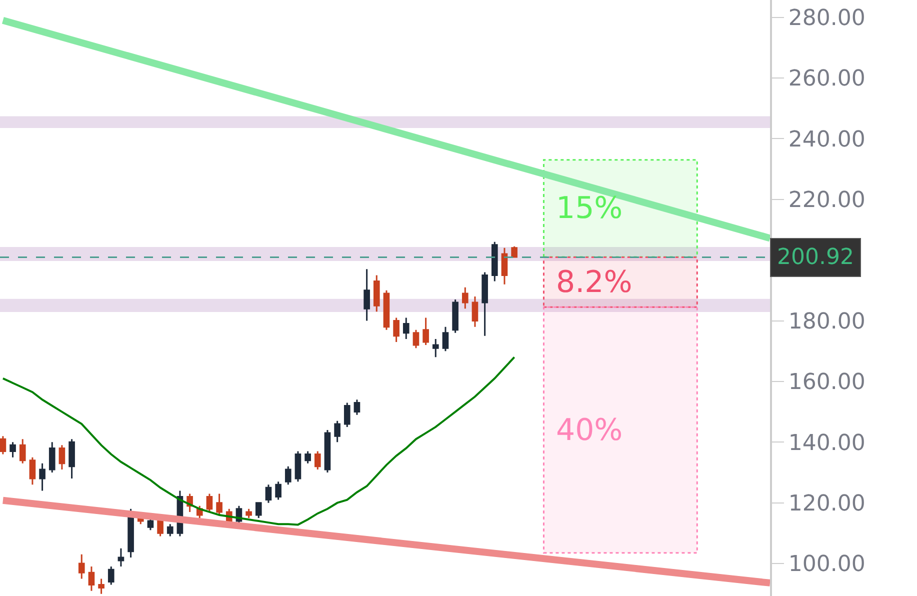 Image resolution: width=917 pixels, height=596 pixels. What do you see at coordinates (589, 208) in the screenshot?
I see `band-label: 15%` at bounding box center [589, 208].